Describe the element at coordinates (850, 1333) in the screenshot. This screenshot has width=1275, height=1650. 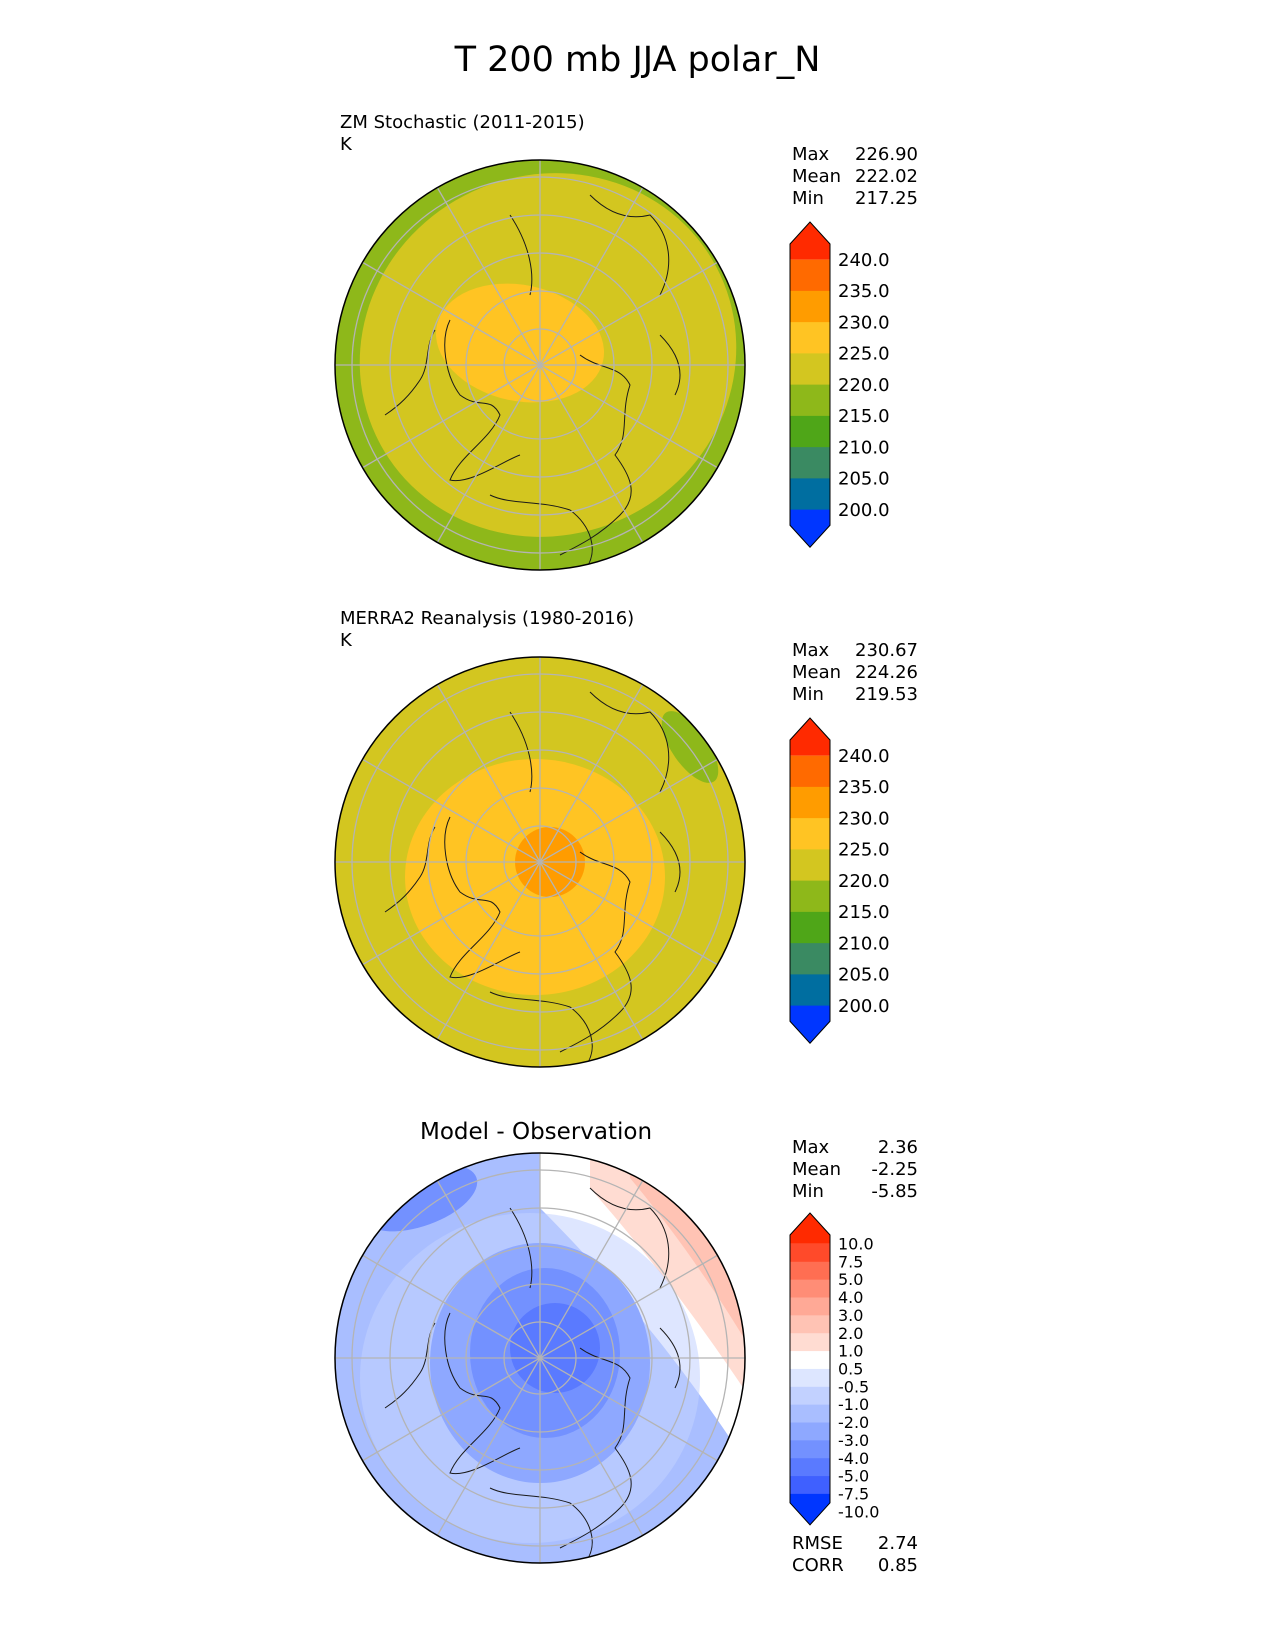
I see `panel-3-colorbar-label: 2.0` at that location.